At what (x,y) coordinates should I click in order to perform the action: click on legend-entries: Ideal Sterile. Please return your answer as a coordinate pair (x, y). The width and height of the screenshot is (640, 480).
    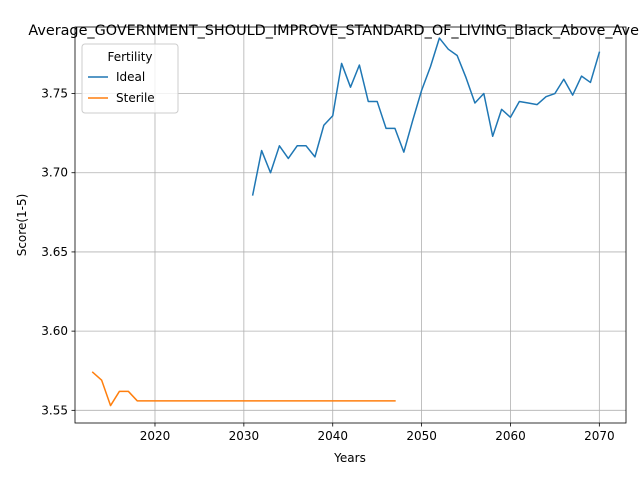
    Looking at the image, I should click on (121, 87).